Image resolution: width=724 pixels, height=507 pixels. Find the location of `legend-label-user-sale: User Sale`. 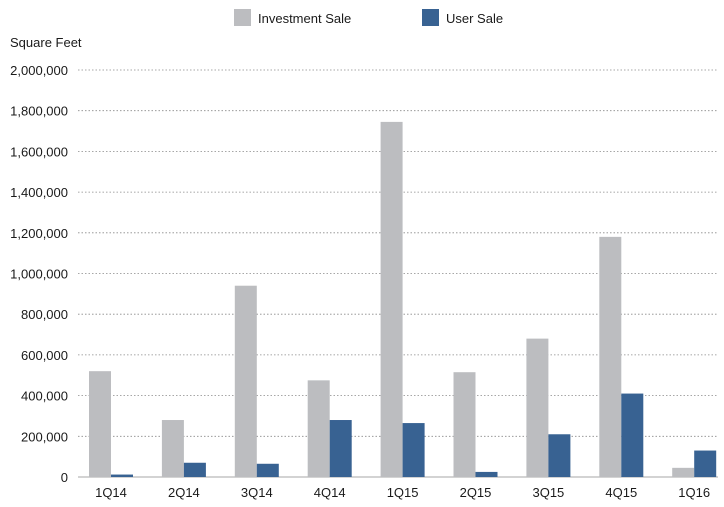

legend-label-user-sale: User Sale is located at coordinates (474, 18).